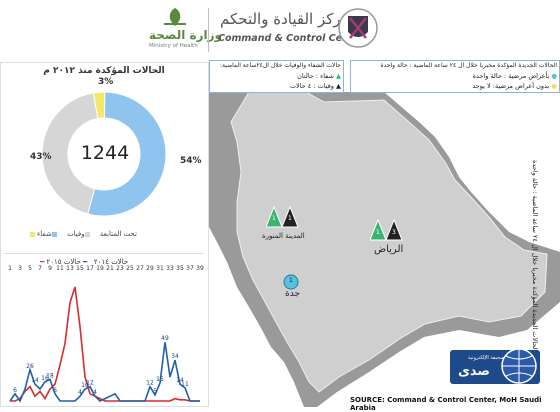 This screenshot has height=412, width=560. What do you see at coordinates (165, 338) in the screenshot?
I see `data-label: 49` at bounding box center [165, 338].